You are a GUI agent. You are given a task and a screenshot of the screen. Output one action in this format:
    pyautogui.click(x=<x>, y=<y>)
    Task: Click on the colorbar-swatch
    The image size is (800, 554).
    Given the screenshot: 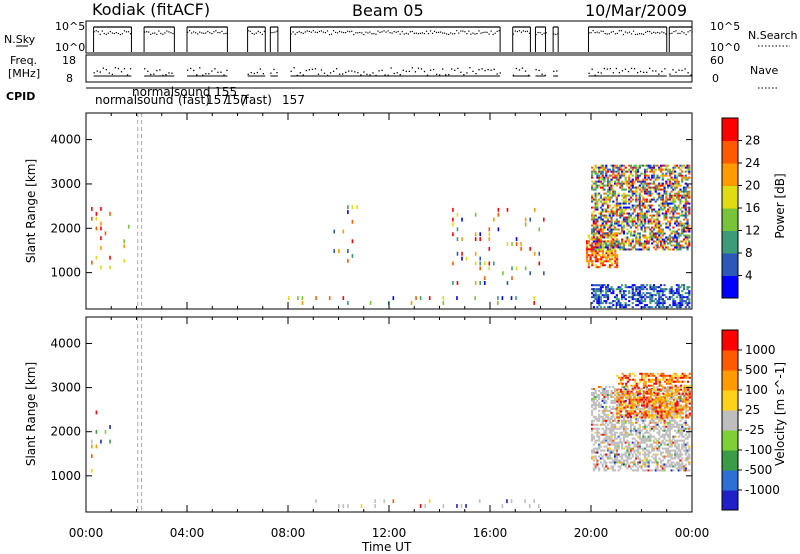 What is the action you would take?
    pyautogui.click(x=730, y=174)
    